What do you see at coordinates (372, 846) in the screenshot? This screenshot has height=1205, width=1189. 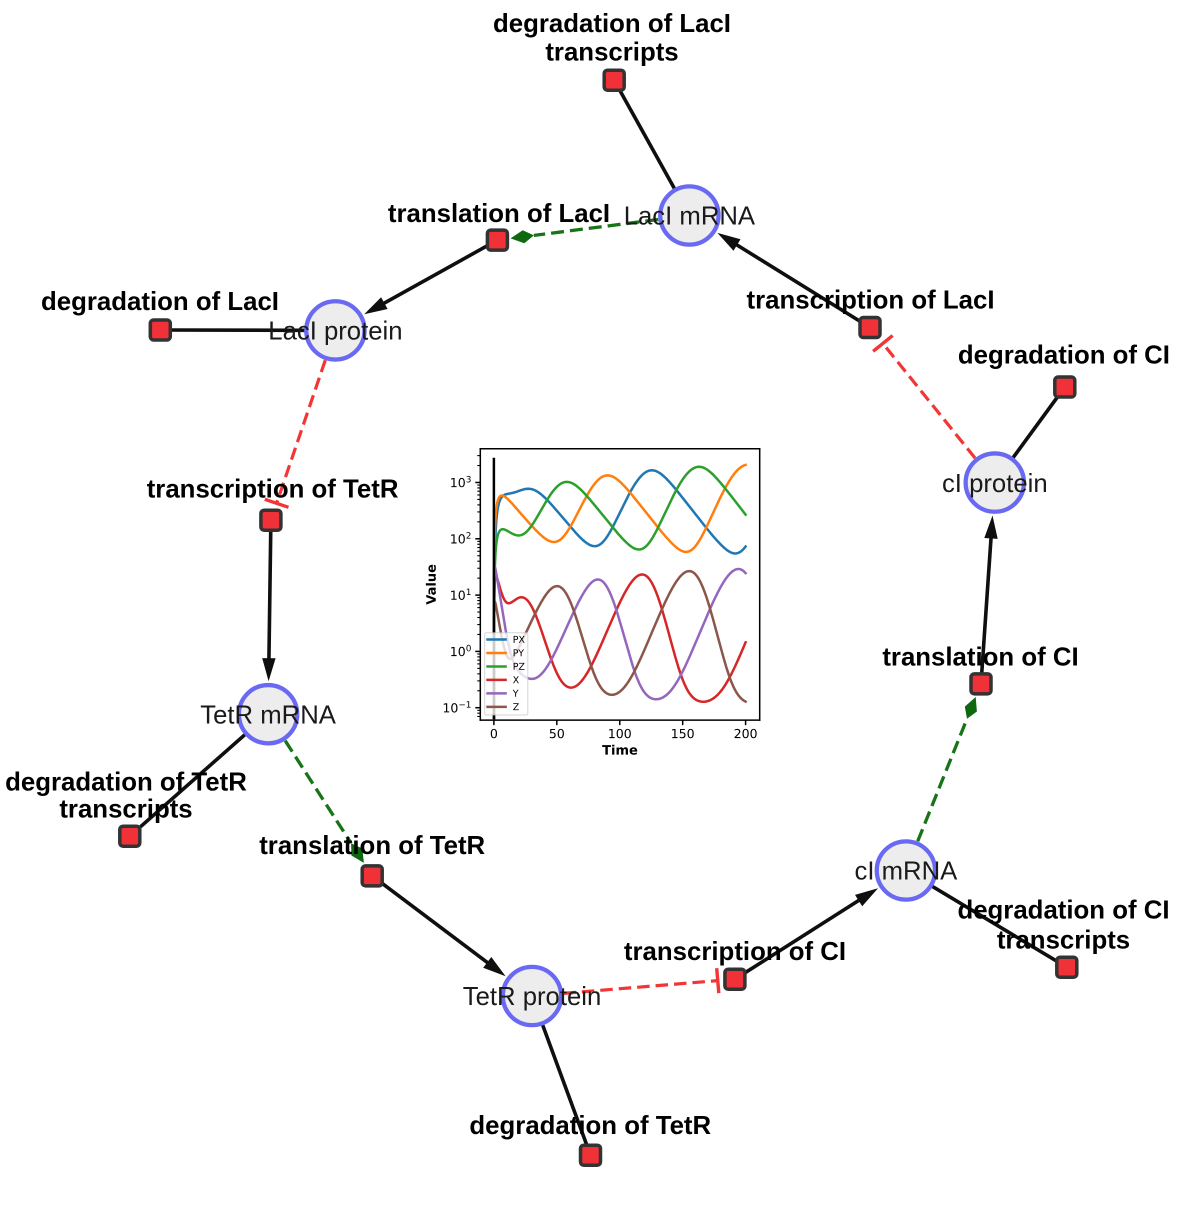 I see `svg-text: translation of TetR` at bounding box center [372, 846].